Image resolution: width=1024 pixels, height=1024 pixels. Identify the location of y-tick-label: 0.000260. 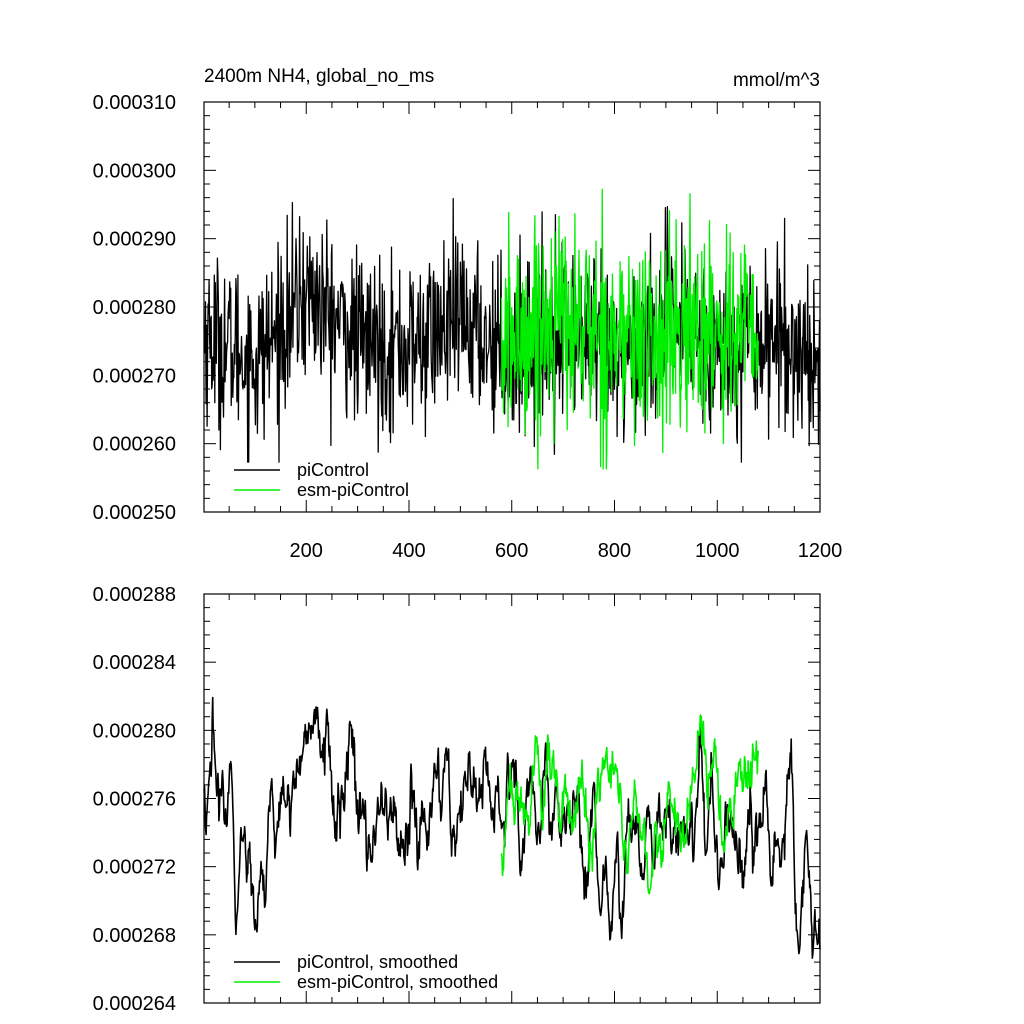
(134, 445).